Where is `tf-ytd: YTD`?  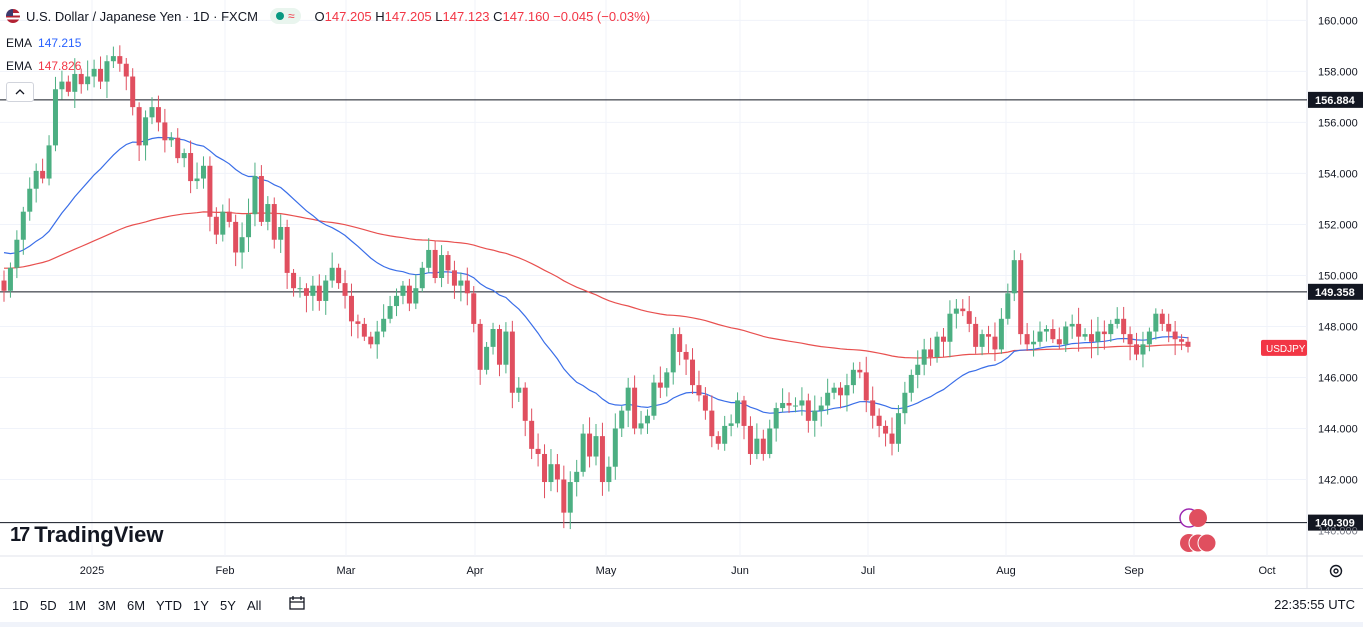
tf-ytd: YTD is located at coordinates (169, 605).